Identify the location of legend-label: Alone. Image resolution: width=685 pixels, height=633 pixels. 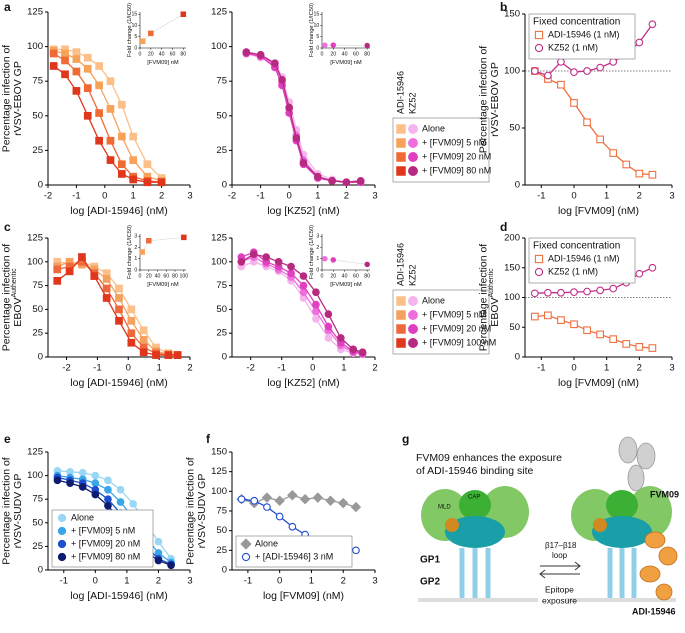
(433, 128).